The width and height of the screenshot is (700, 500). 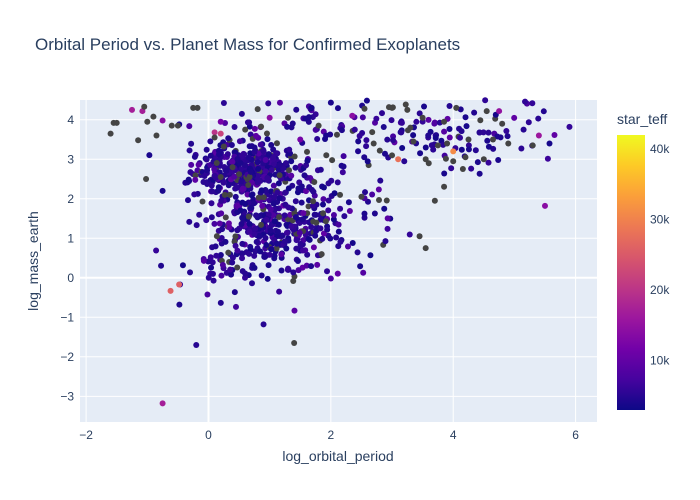 What do you see at coordinates (331, 435) in the screenshot?
I see `x-tick-label: 2` at bounding box center [331, 435].